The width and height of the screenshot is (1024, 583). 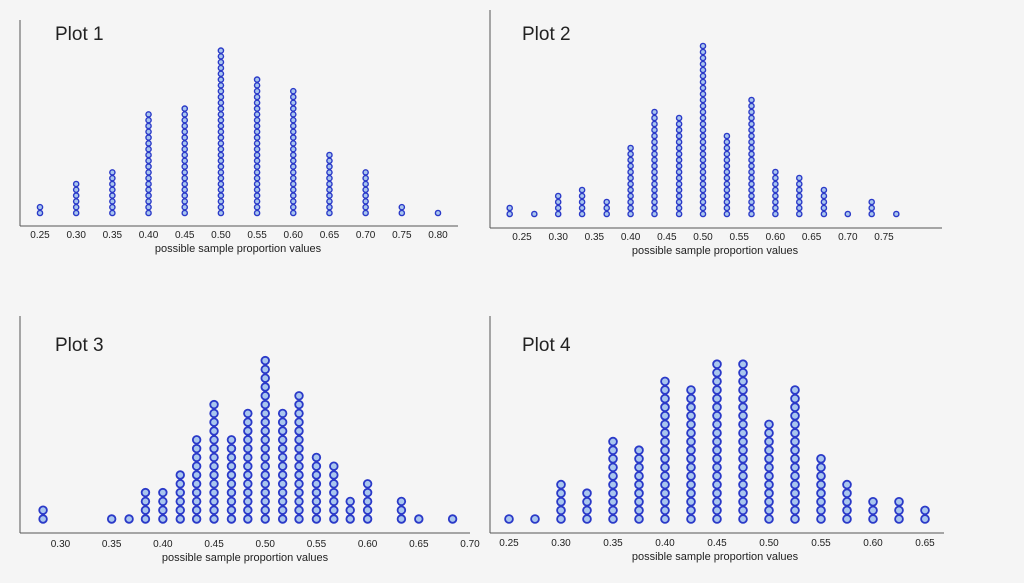 What do you see at coordinates (613, 543) in the screenshot?
I see `x-tick-label: 0.35` at bounding box center [613, 543].